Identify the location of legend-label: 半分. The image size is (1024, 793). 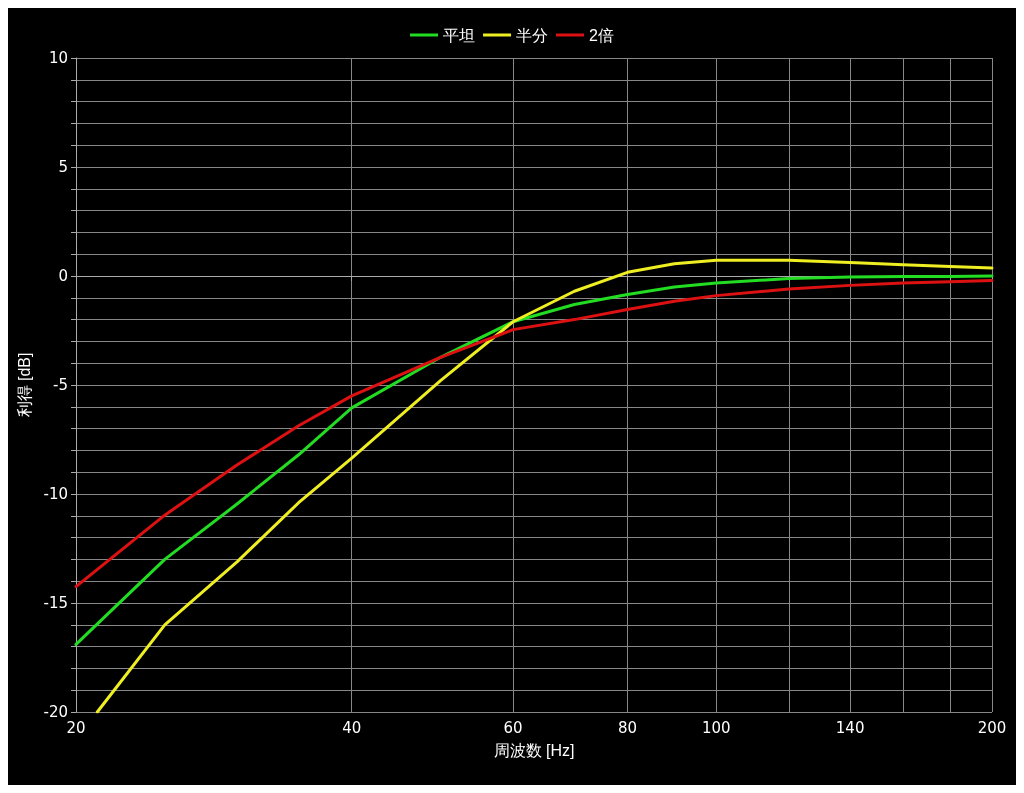
(532, 35).